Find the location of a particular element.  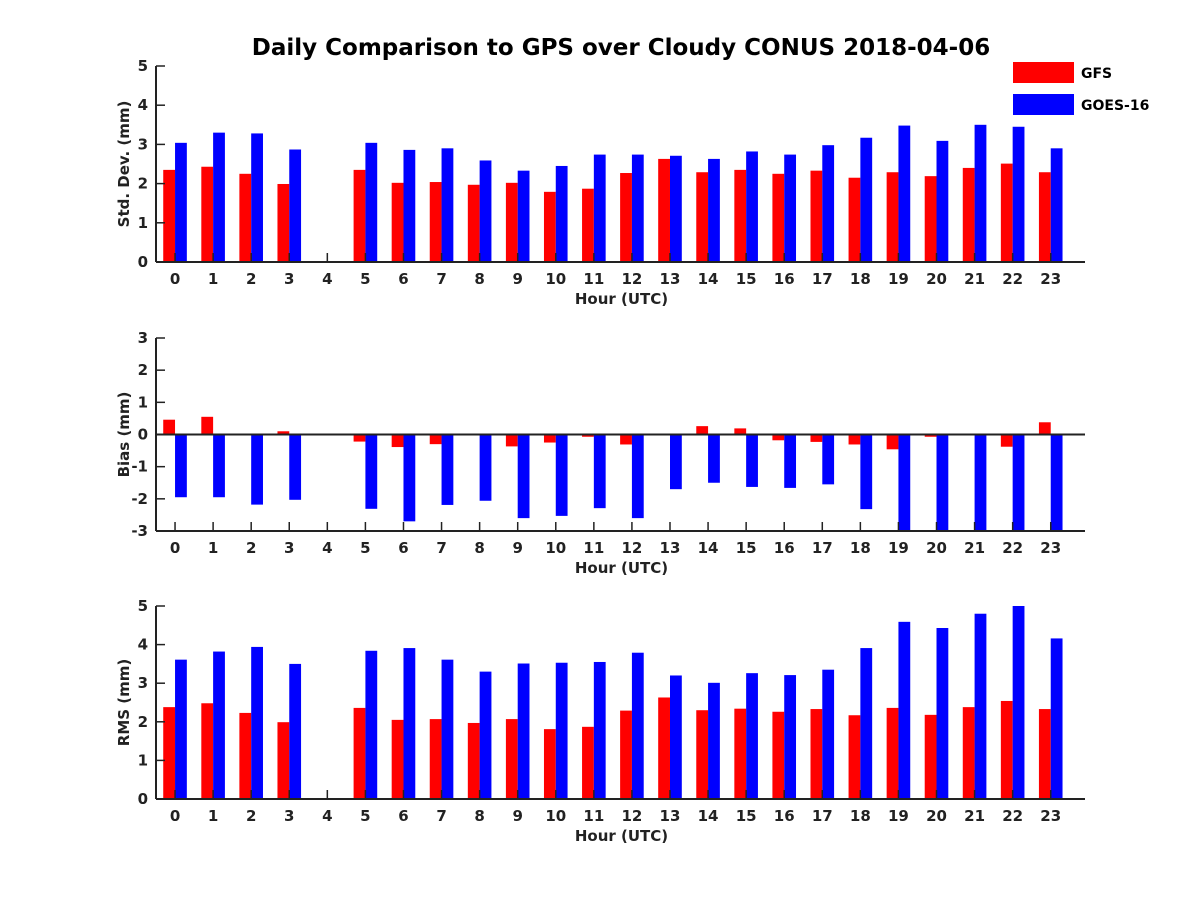

x-tick-label: 20 is located at coordinates (936, 548).